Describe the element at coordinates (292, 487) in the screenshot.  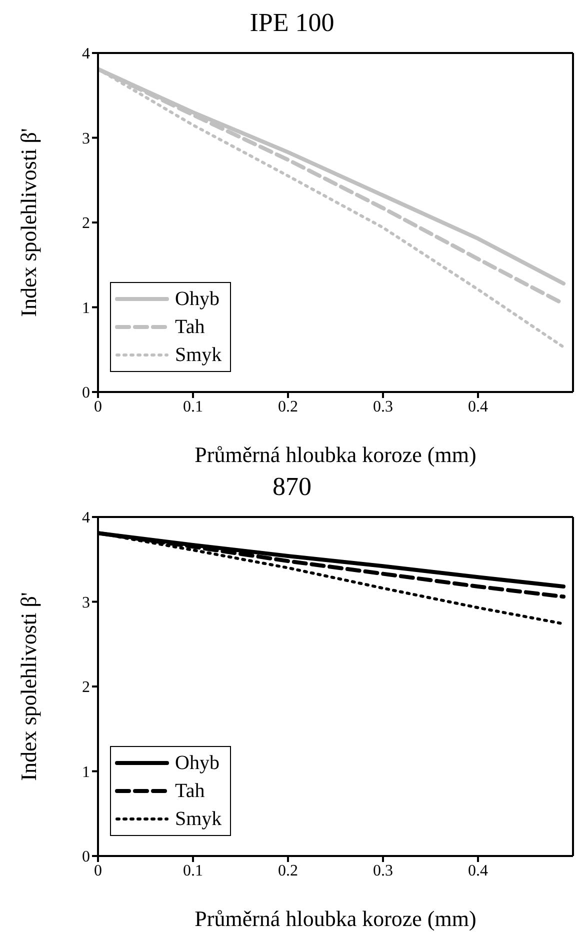
I see `chart-title: 870` at that location.